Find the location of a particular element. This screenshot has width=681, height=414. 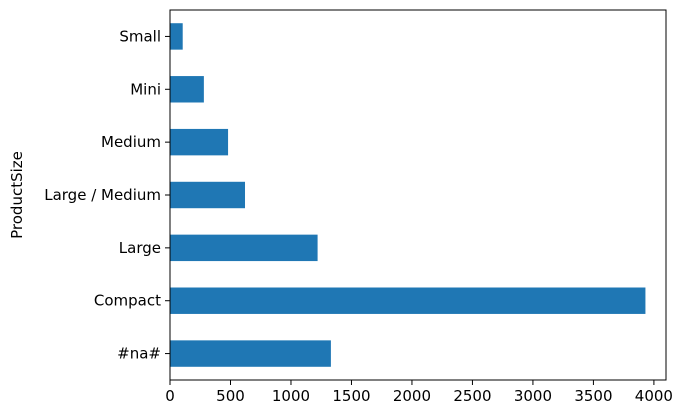

y-tick-label-large-medium: Large / Medium is located at coordinates (102, 195).